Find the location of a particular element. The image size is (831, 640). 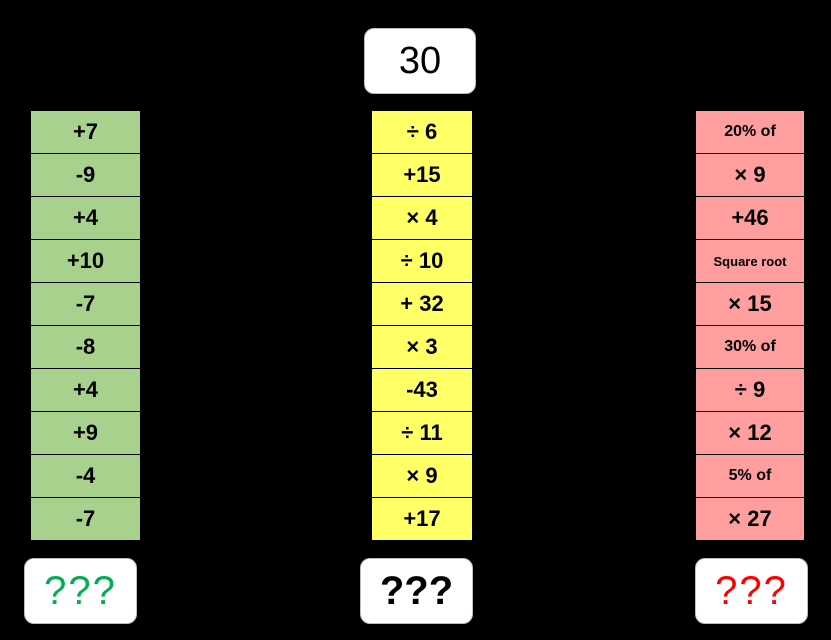

yellow-step-1: ÷ 6 is located at coordinates (422, 132).